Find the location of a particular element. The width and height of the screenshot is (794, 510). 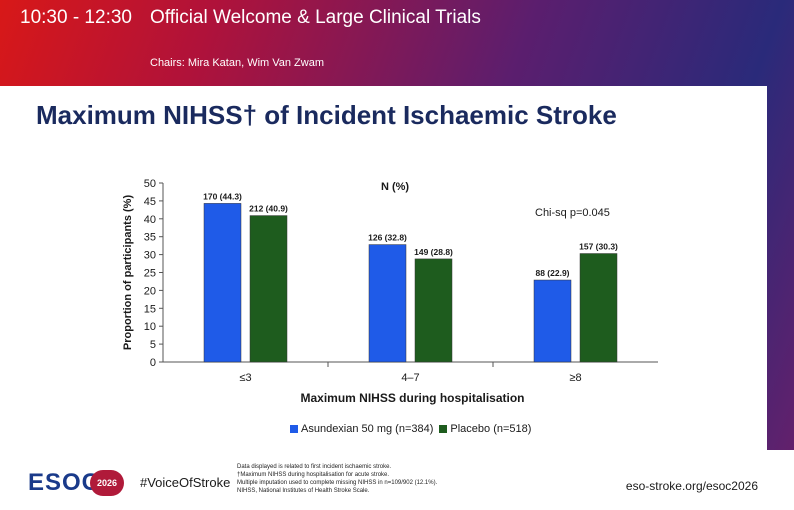

y-tick-label: 20 is located at coordinates (150, 291).